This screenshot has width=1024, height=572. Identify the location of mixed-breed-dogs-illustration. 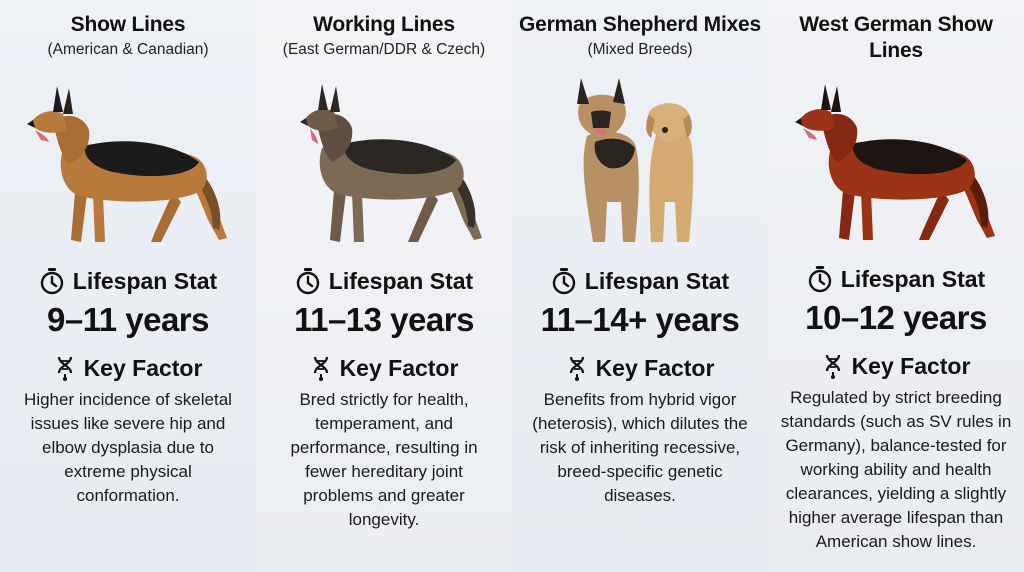
(635, 160).